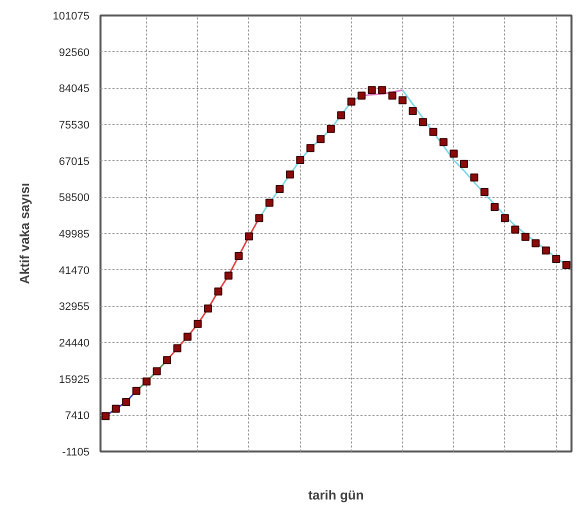 This screenshot has width=580, height=505. What do you see at coordinates (74, 380) in the screenshot?
I see `y-tick-label: 15925` at bounding box center [74, 380].